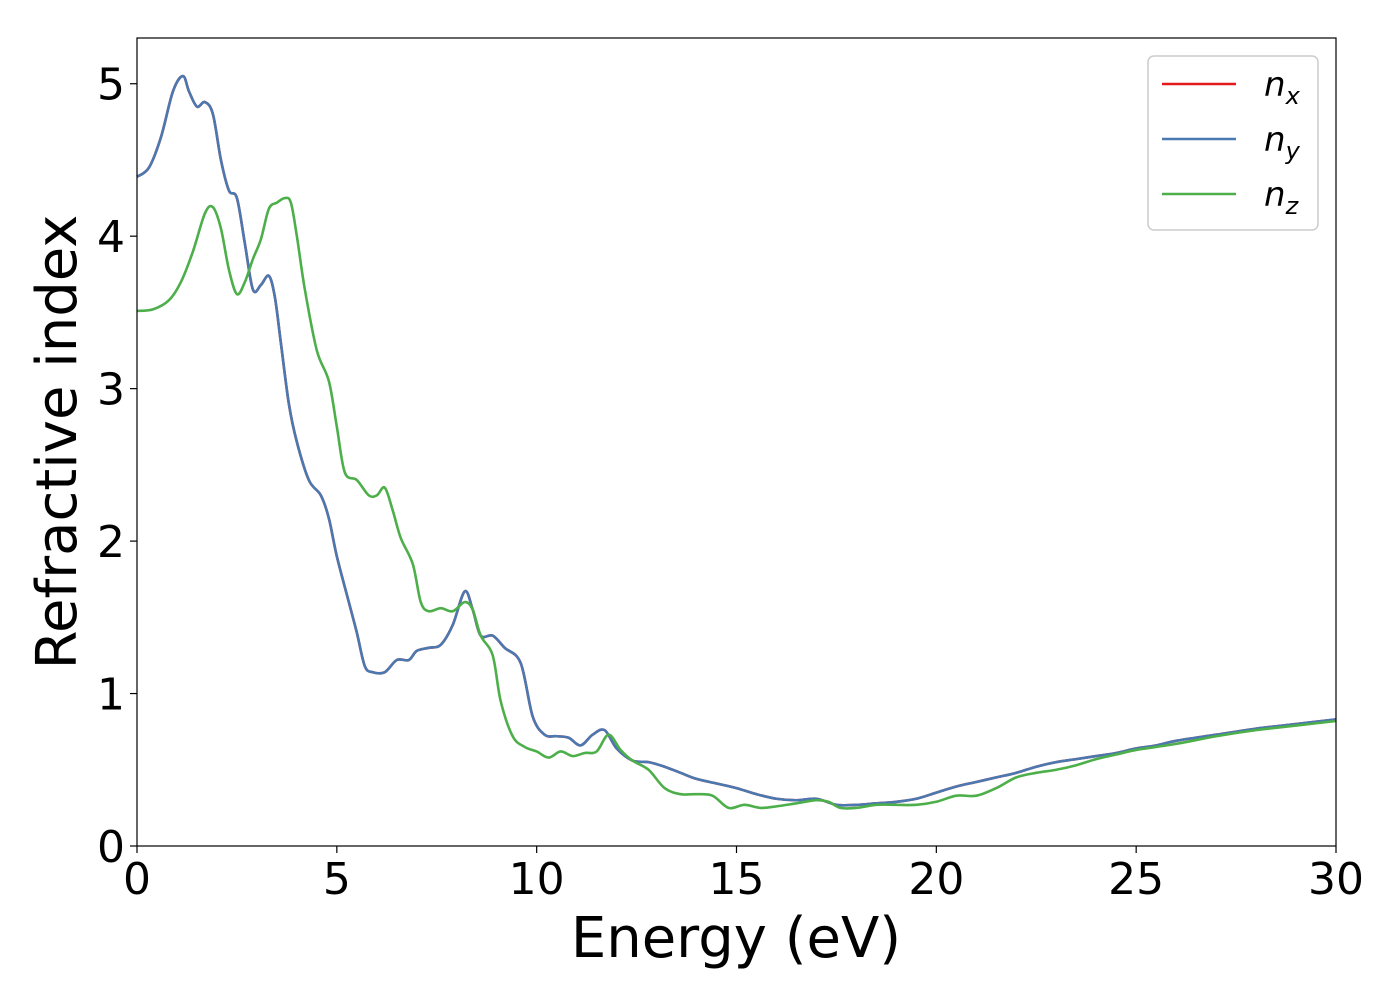 The image size is (1400, 1000). I want to click on x-tick-label: 30, so click(1336, 879).